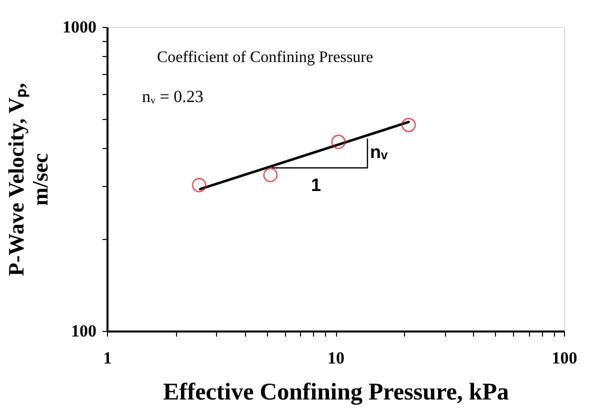  What do you see at coordinates (336, 393) in the screenshot?
I see `x-axis-title: Effective Confining Pressure, kPa` at bounding box center [336, 393].